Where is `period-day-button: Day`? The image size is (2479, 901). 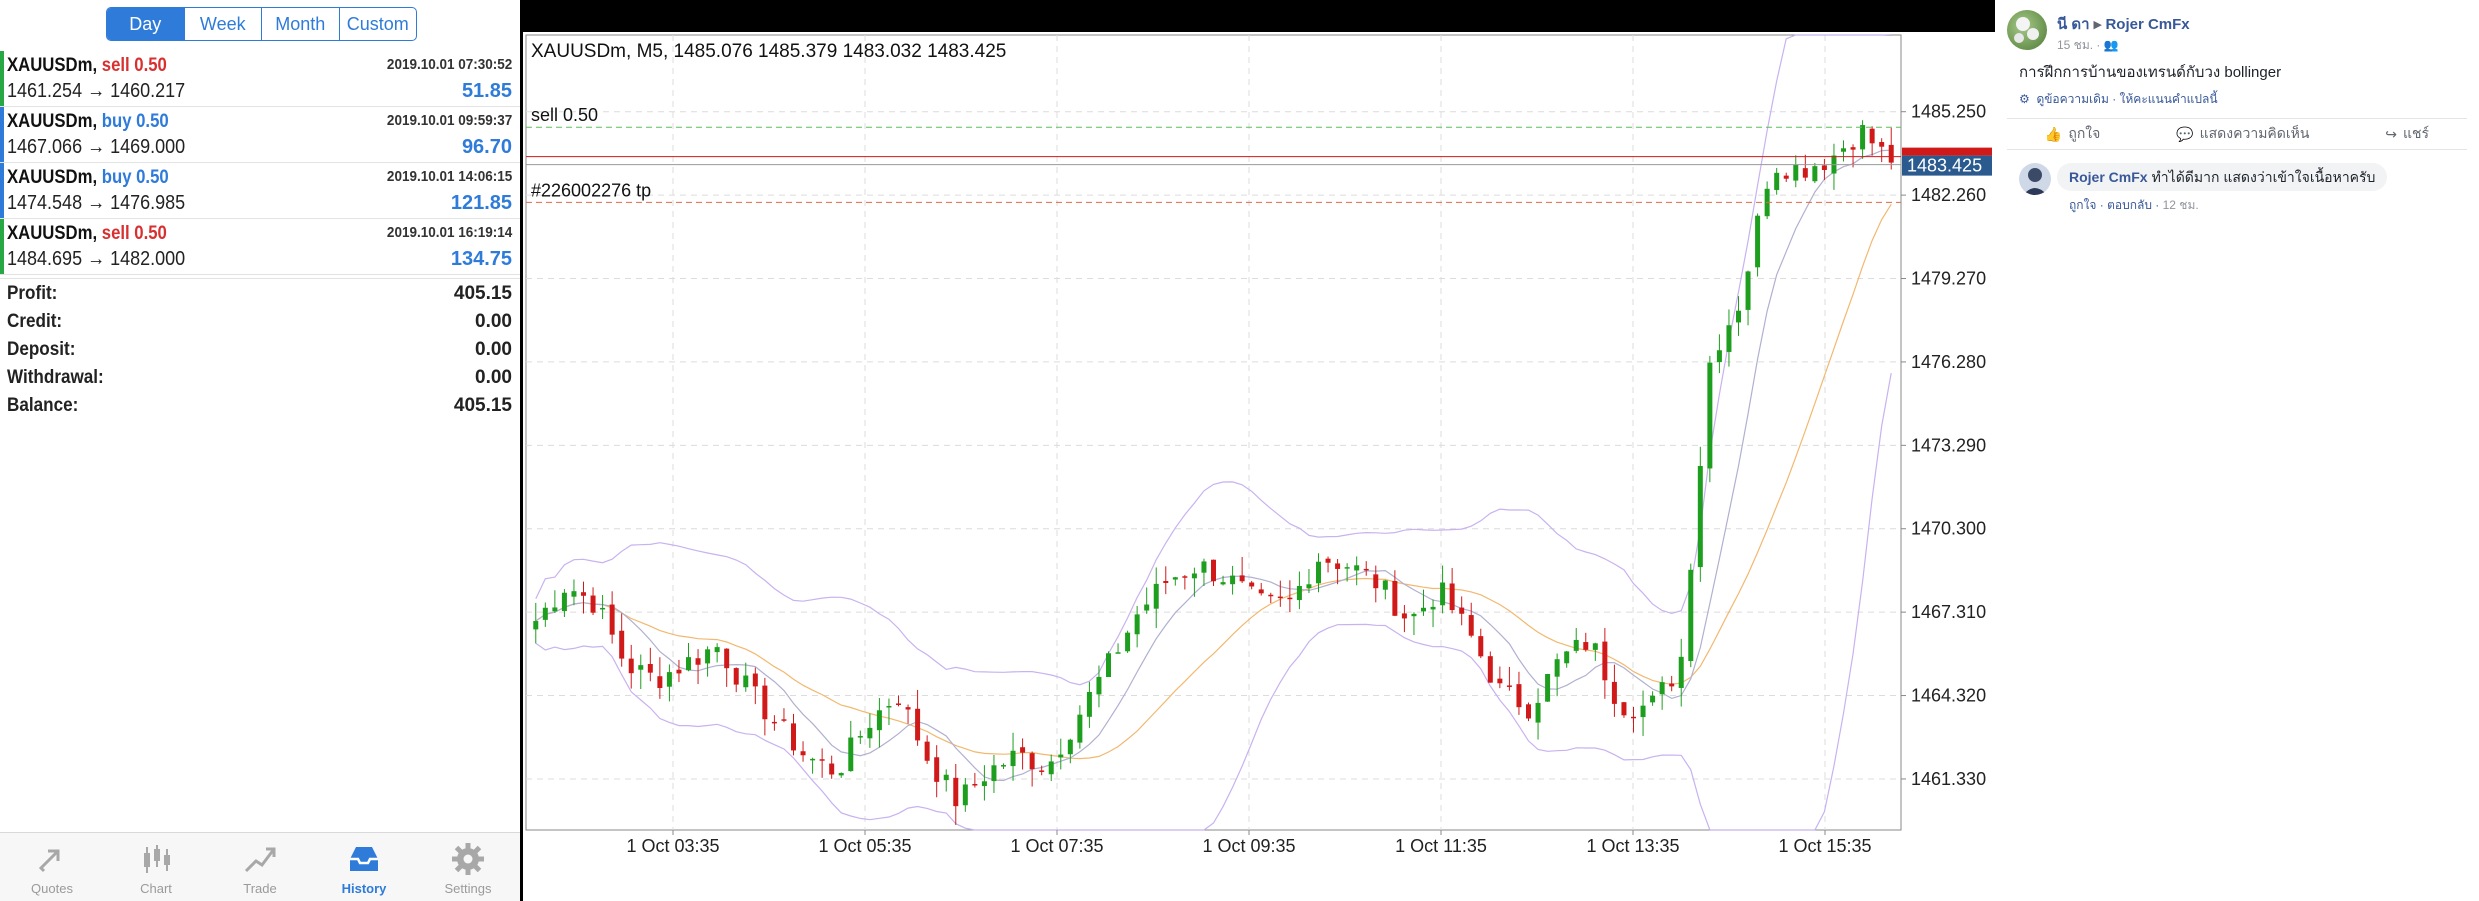
period-day-button: Day is located at coordinates (146, 24).